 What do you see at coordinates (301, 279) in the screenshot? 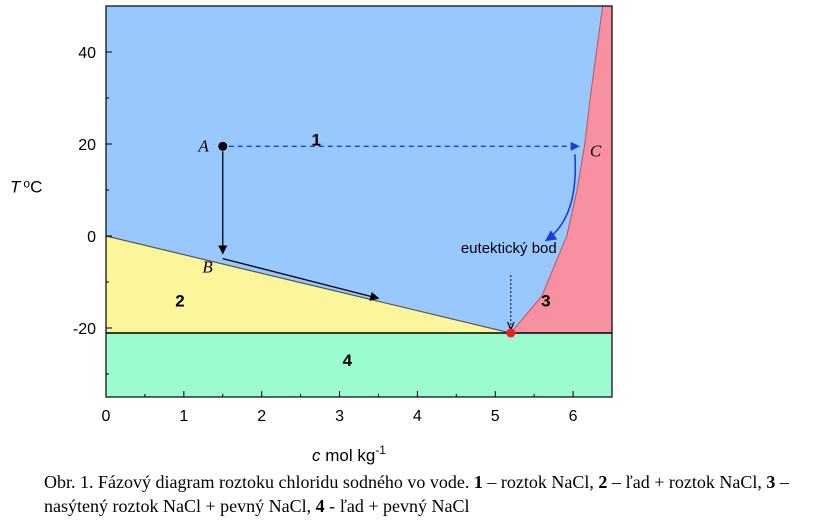
I see `arrow-along-ice-line` at bounding box center [301, 279].